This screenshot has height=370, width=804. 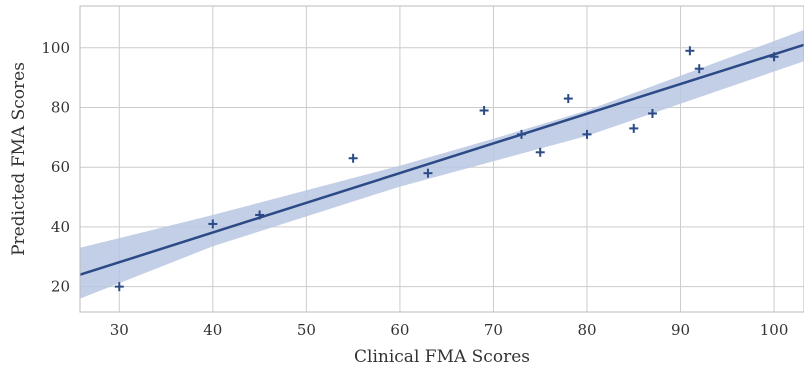 I want to click on y-tick-labels: 20 40 60 80 100, so click(x=55, y=167).